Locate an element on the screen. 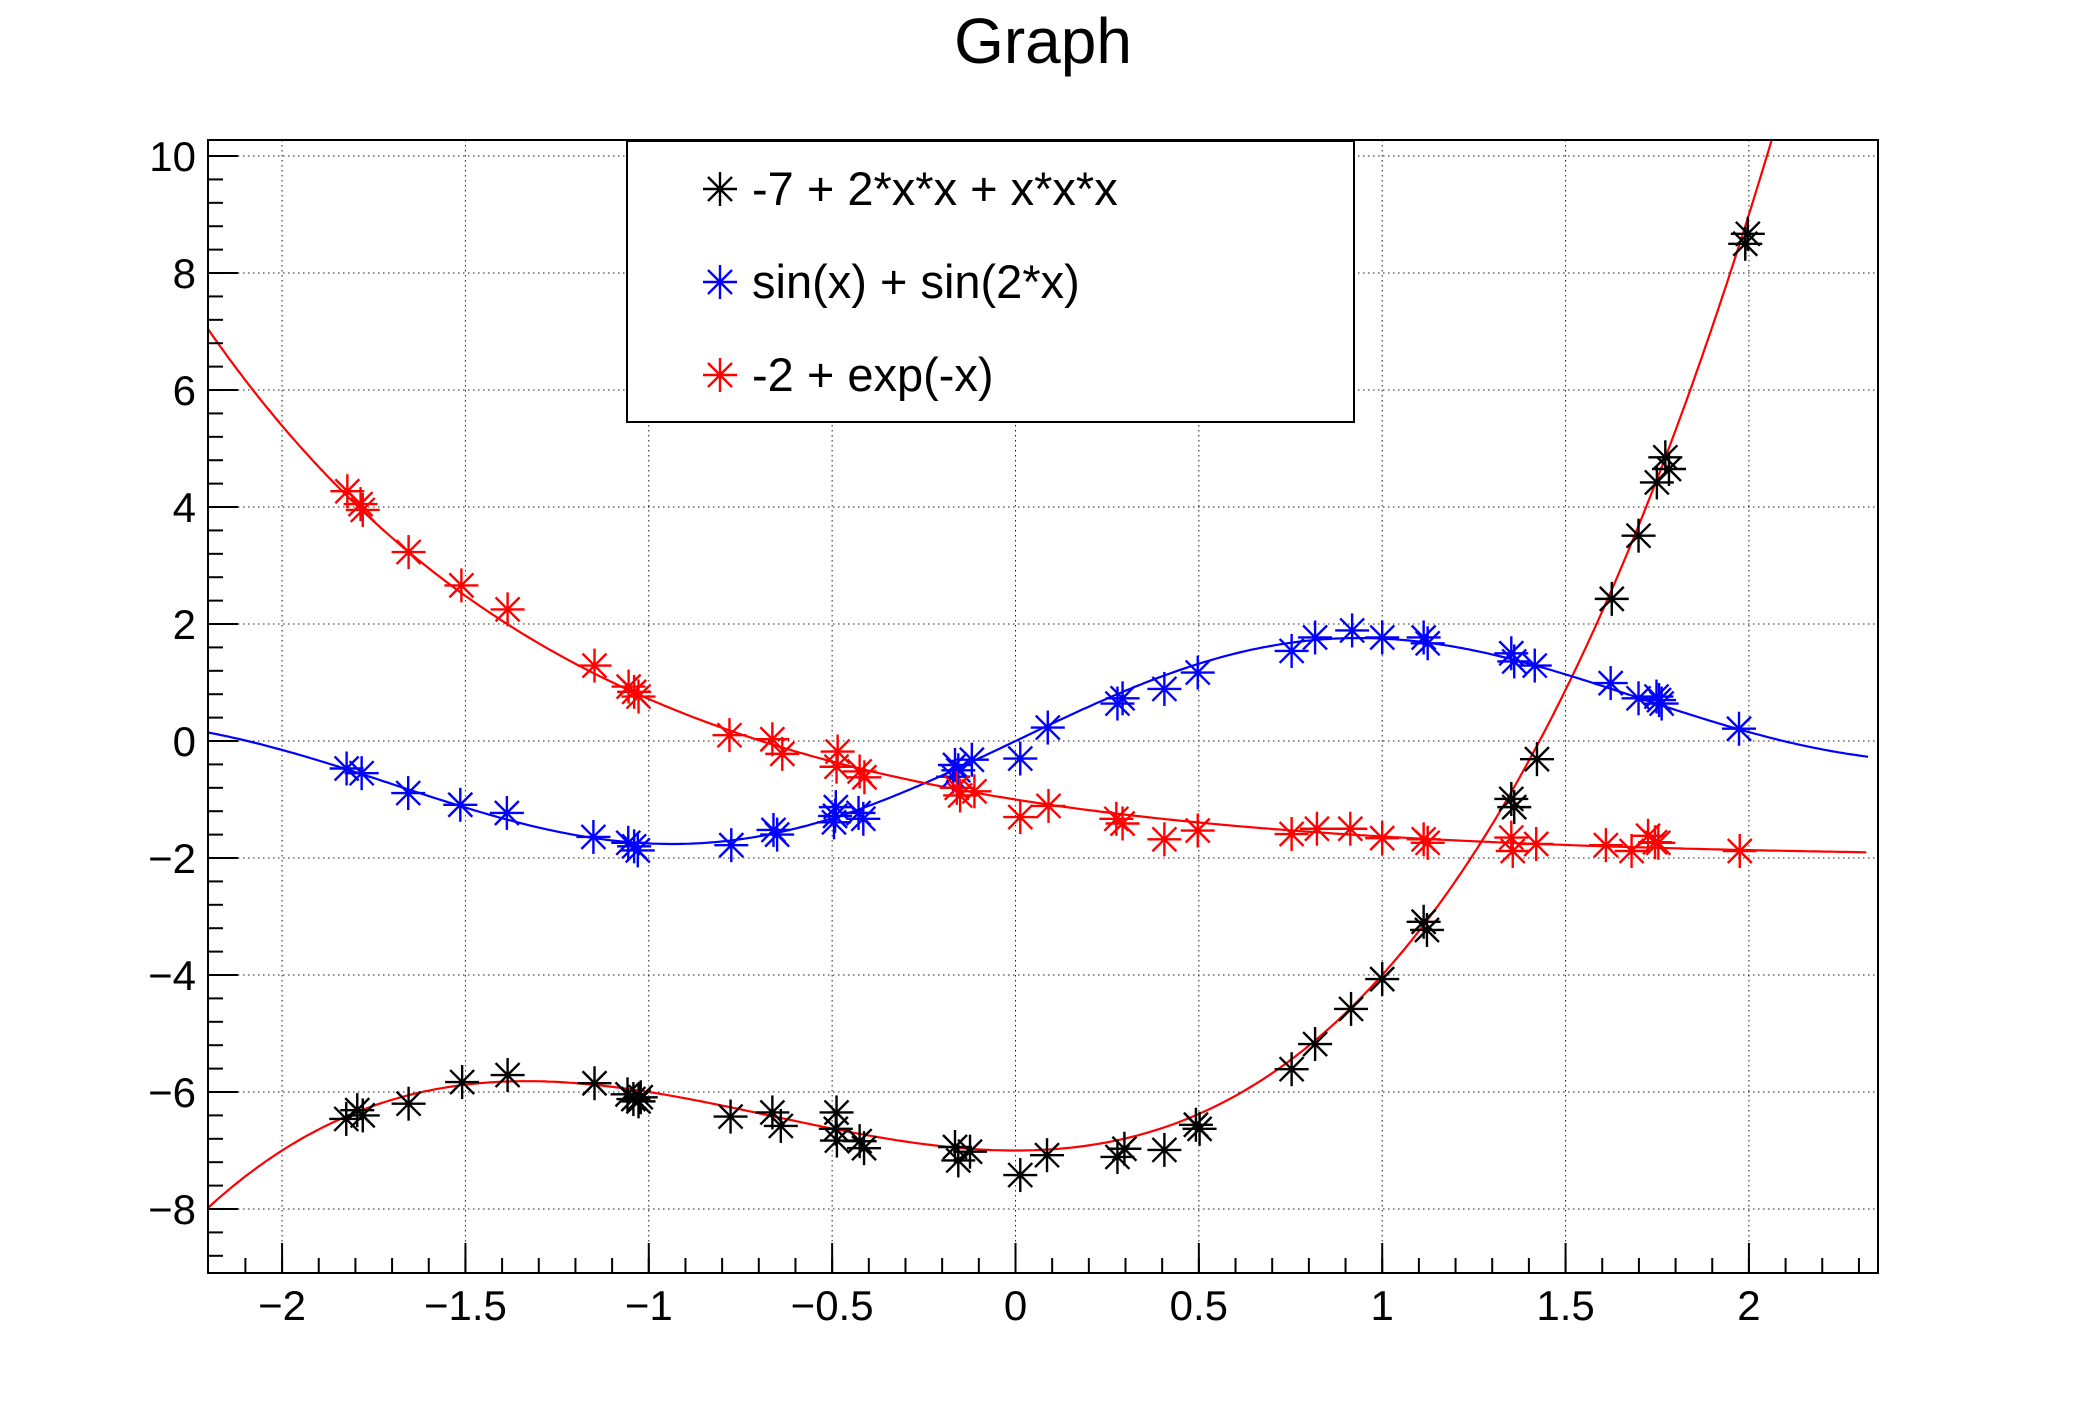 This screenshot has height=1416, width=2088. y-tick-label: −8 is located at coordinates (172, 1209).